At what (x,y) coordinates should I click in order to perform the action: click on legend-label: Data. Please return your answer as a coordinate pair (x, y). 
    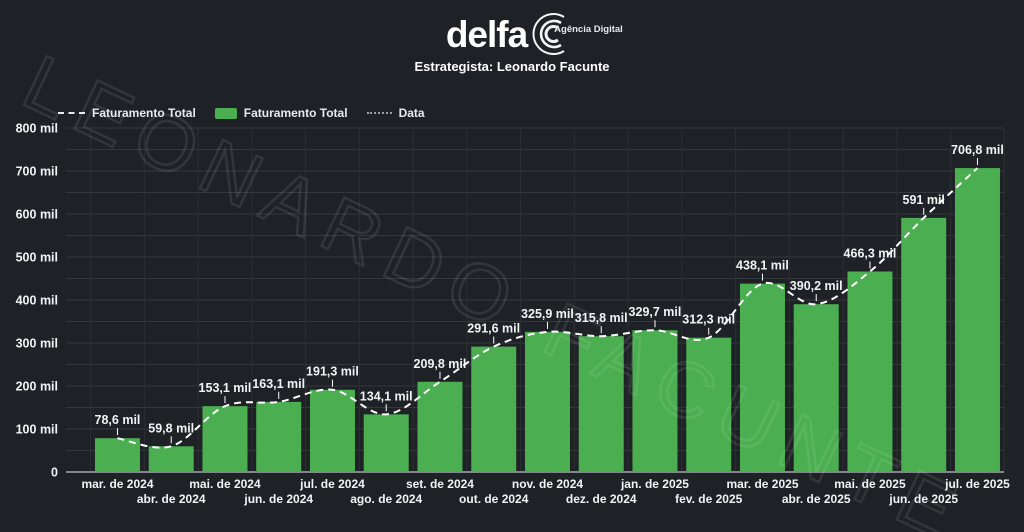
    Looking at the image, I should click on (411, 113).